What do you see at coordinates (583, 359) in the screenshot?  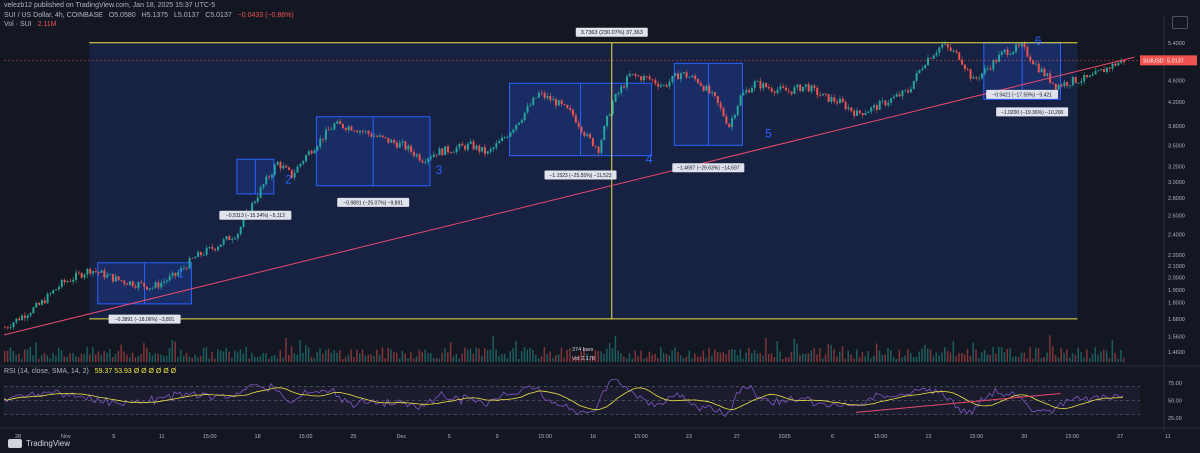 I see `volume-total-label: Vol 2.178` at bounding box center [583, 359].